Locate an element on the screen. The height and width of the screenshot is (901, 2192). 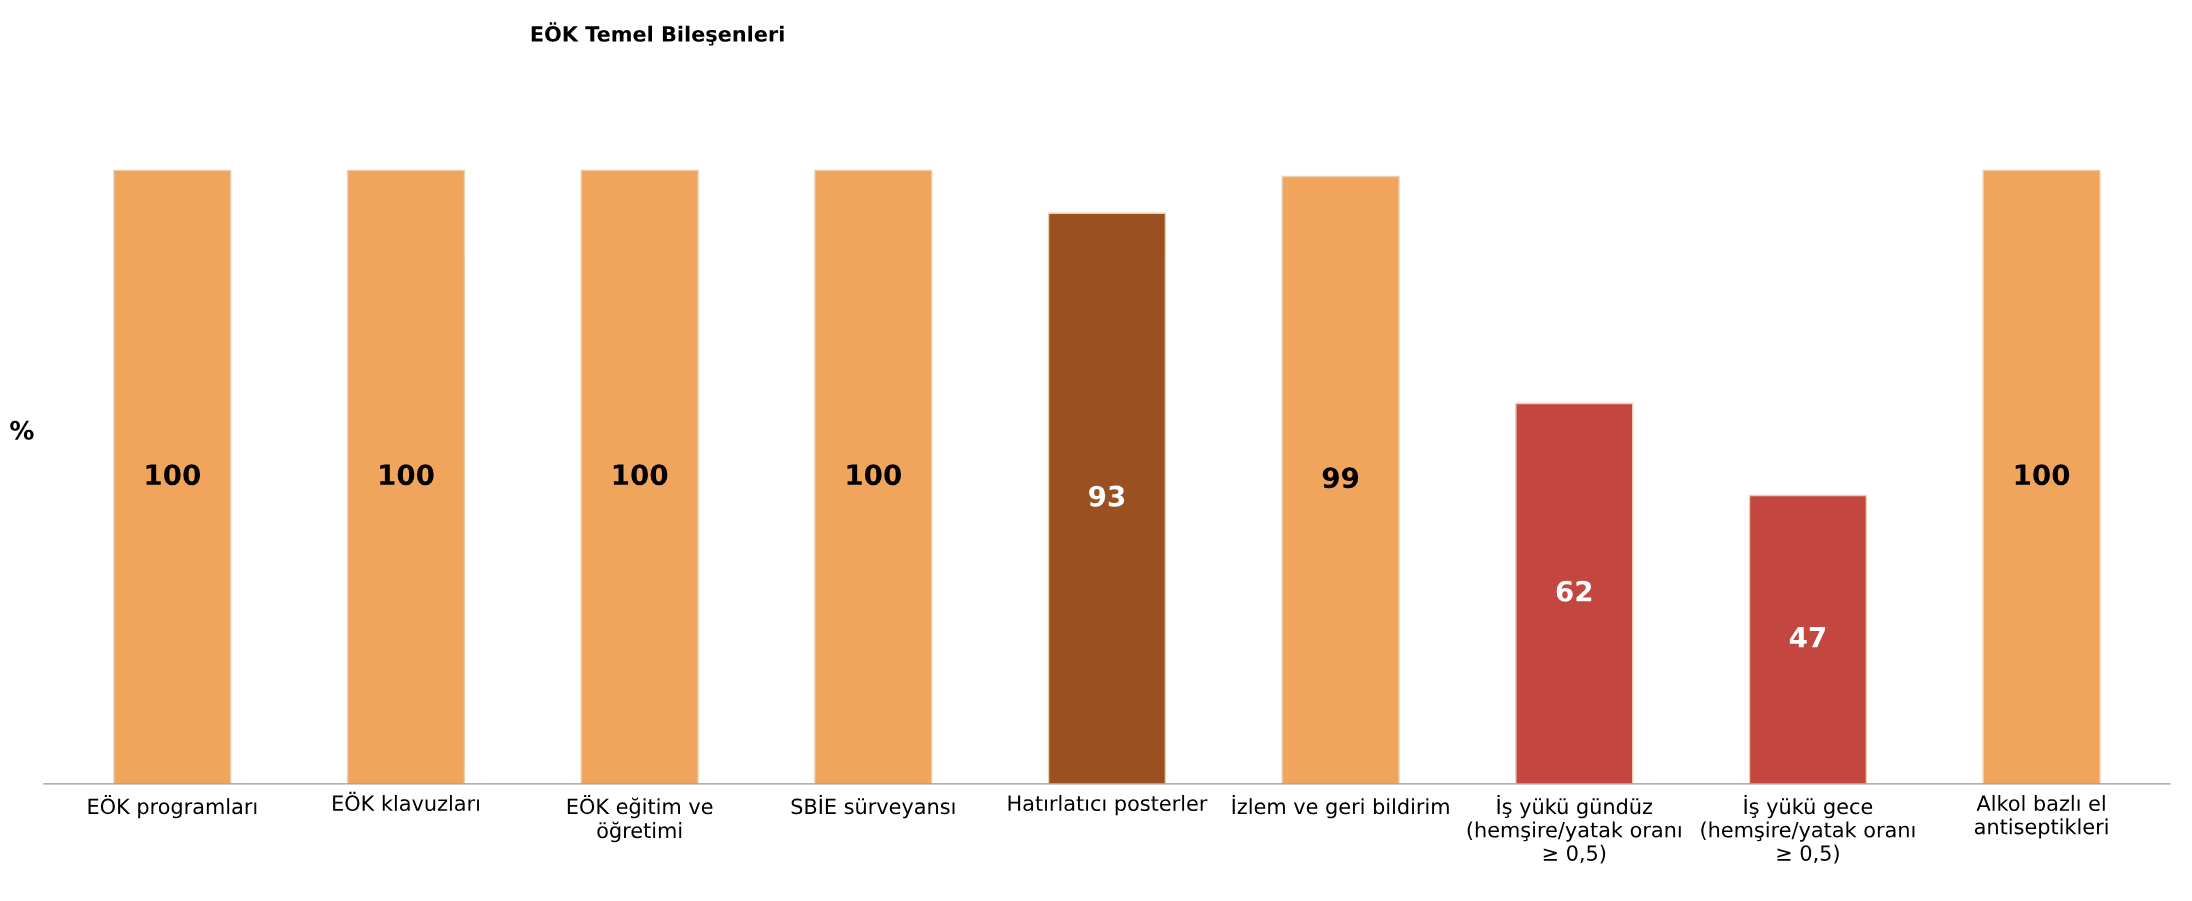
y-axis-title: % is located at coordinates (22, 430).